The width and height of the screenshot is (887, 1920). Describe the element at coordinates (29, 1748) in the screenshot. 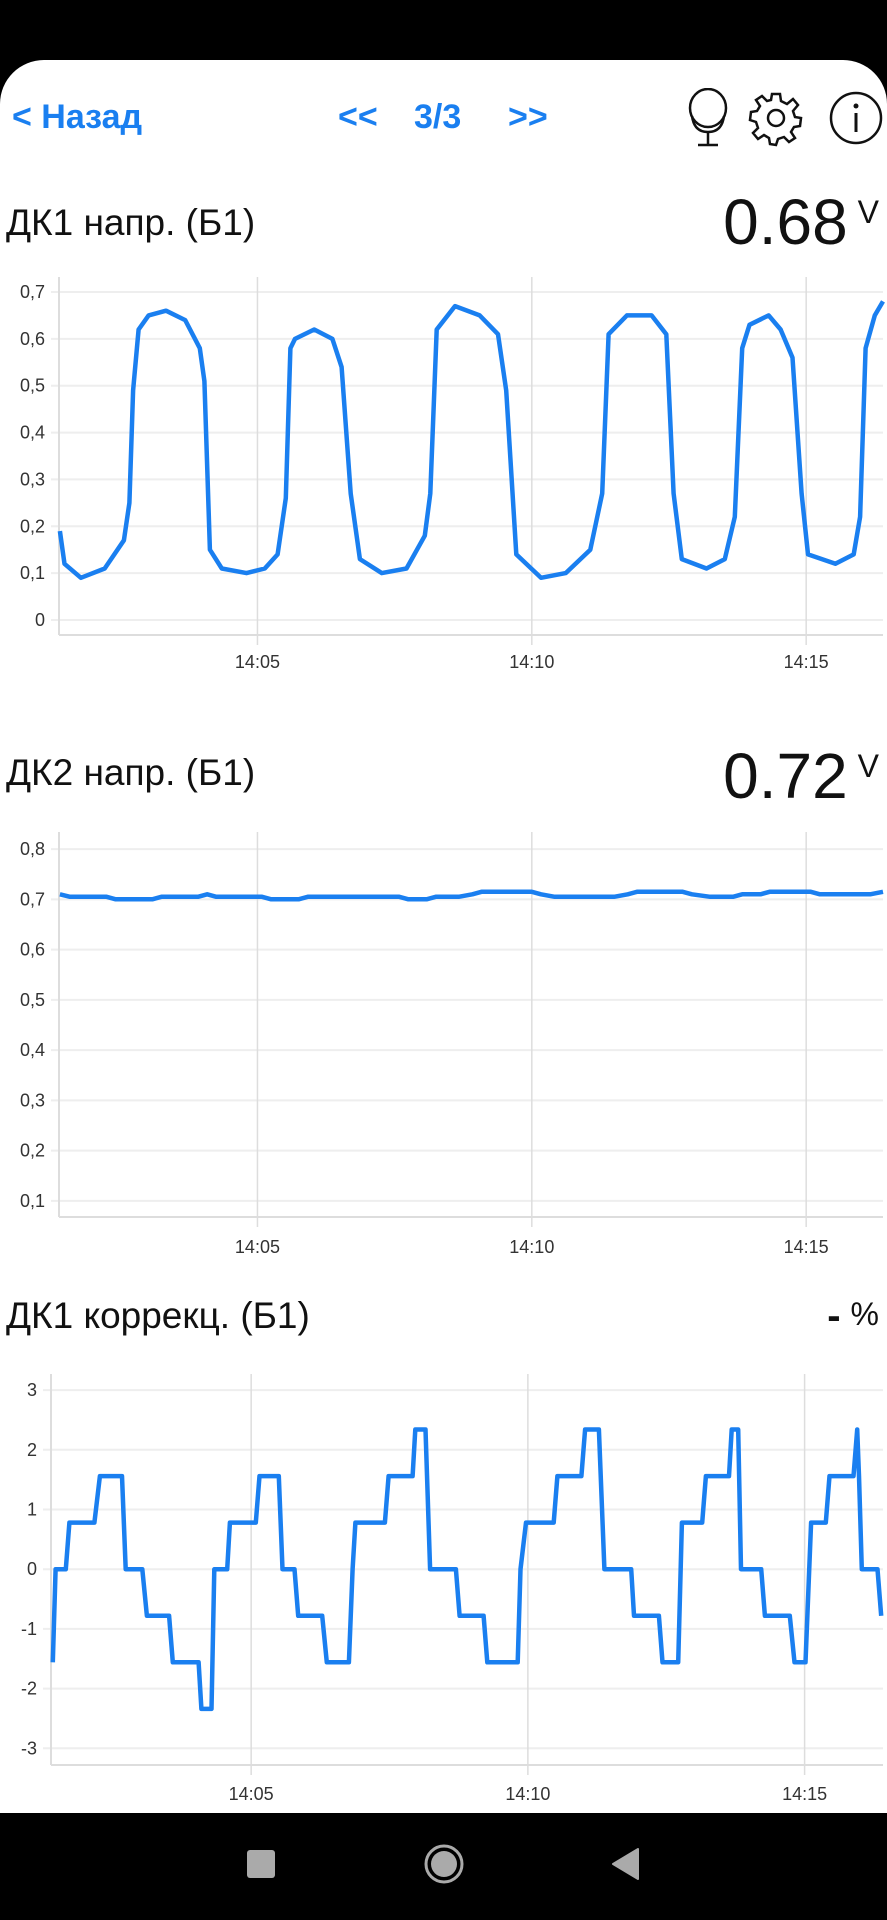

I see `y-tick-label: -3` at that location.